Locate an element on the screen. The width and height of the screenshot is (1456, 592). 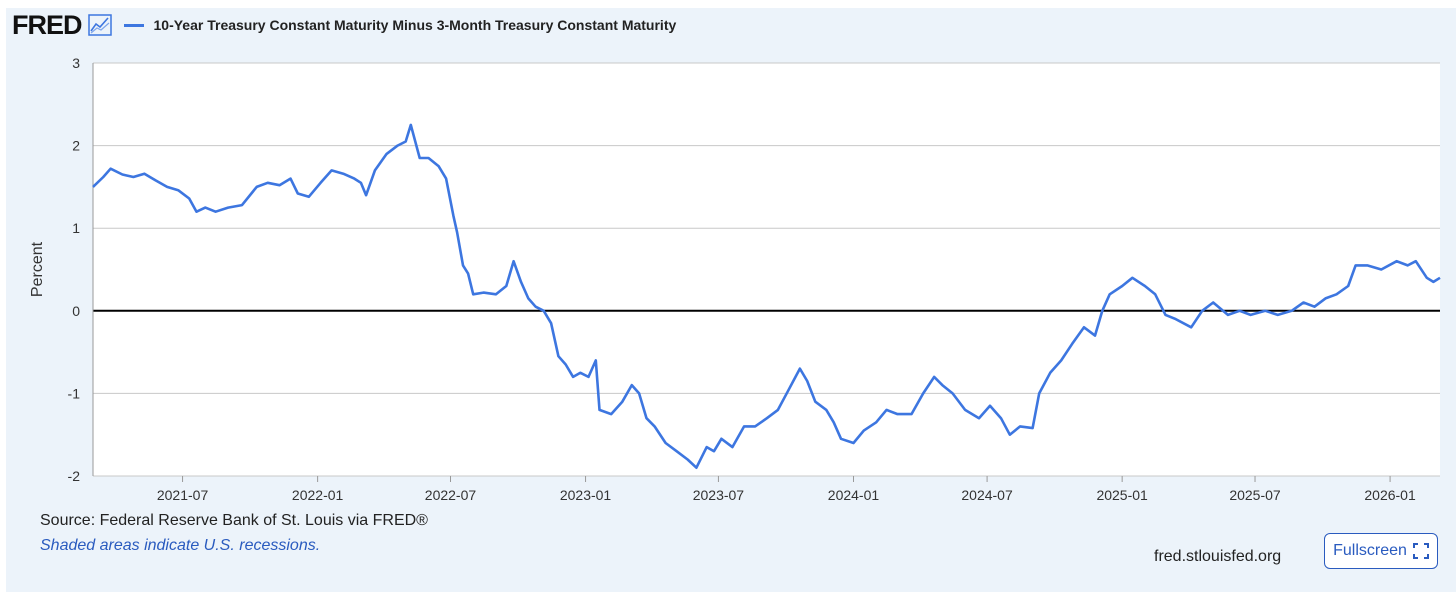
fullscreen-label: Fullscreen is located at coordinates (1370, 550).